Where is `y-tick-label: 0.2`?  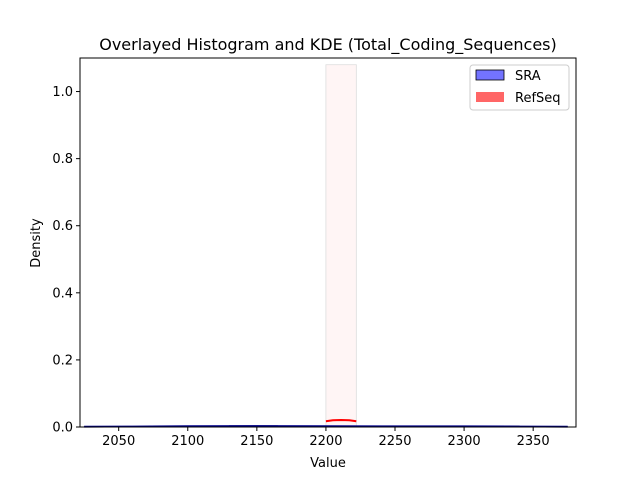
y-tick-label: 0.2 is located at coordinates (62, 360).